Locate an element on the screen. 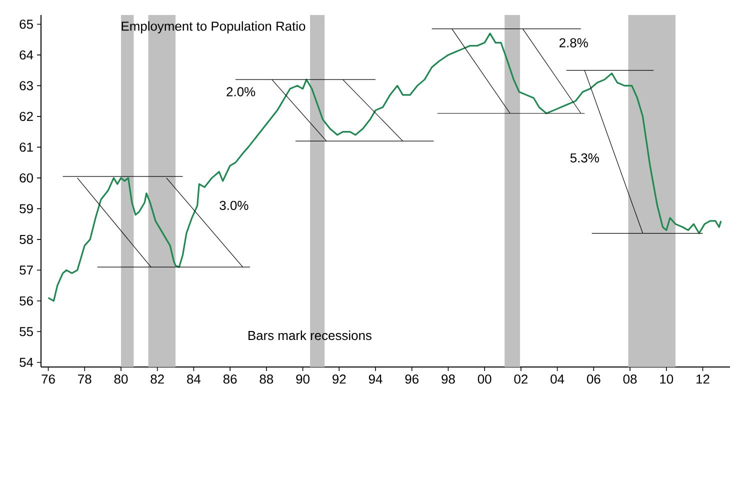 The width and height of the screenshot is (742, 481). x-tick-label: 96 is located at coordinates (412, 379).